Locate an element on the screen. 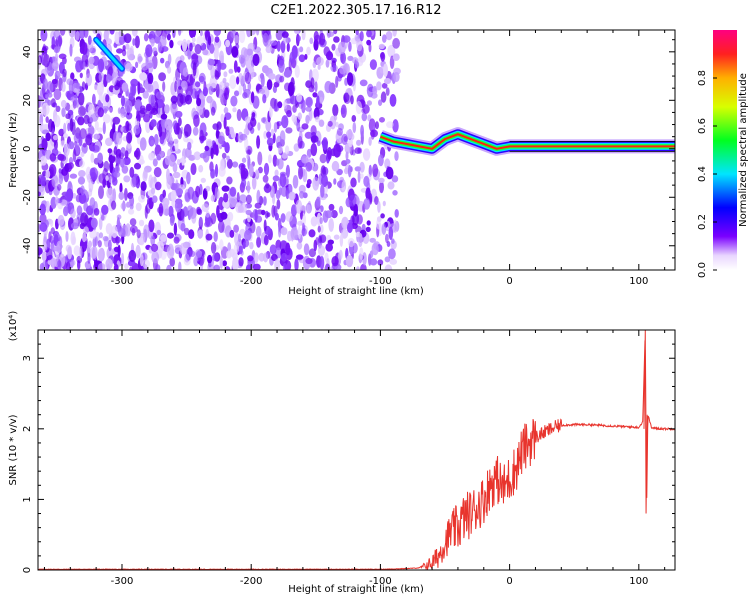  spectrogram-x-tick-label: 100 is located at coordinates (638, 281).